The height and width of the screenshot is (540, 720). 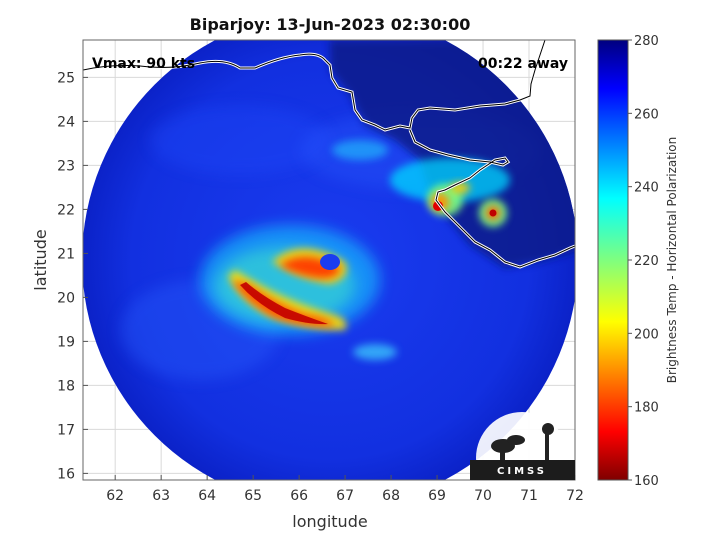 What do you see at coordinates (646, 114) in the screenshot?
I see `colorbar-tick-label: 260` at bounding box center [646, 114].